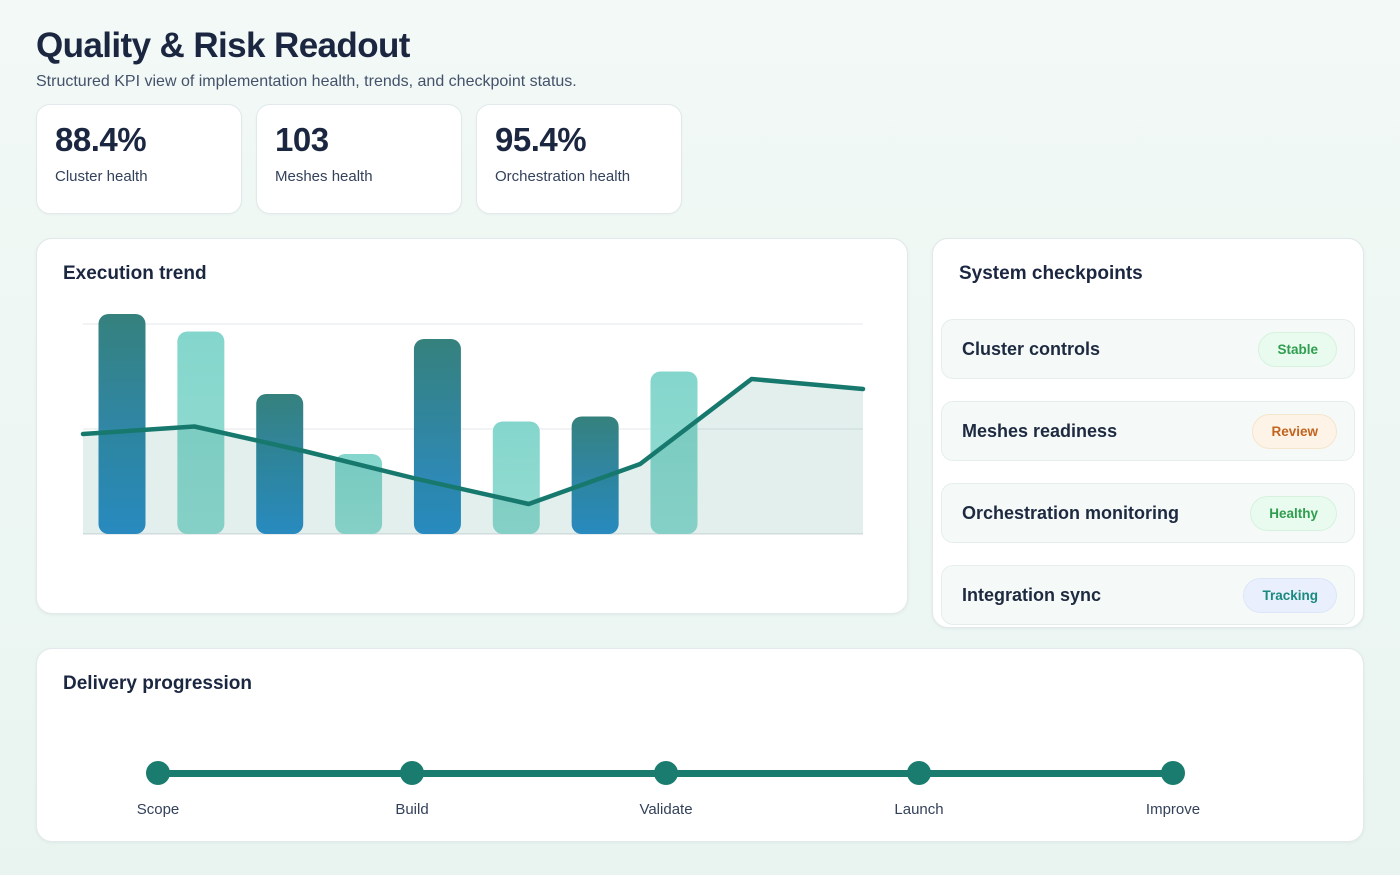 This screenshot has height=875, width=1400. I want to click on checkpoint-label: Meshes readiness, so click(1040, 430).